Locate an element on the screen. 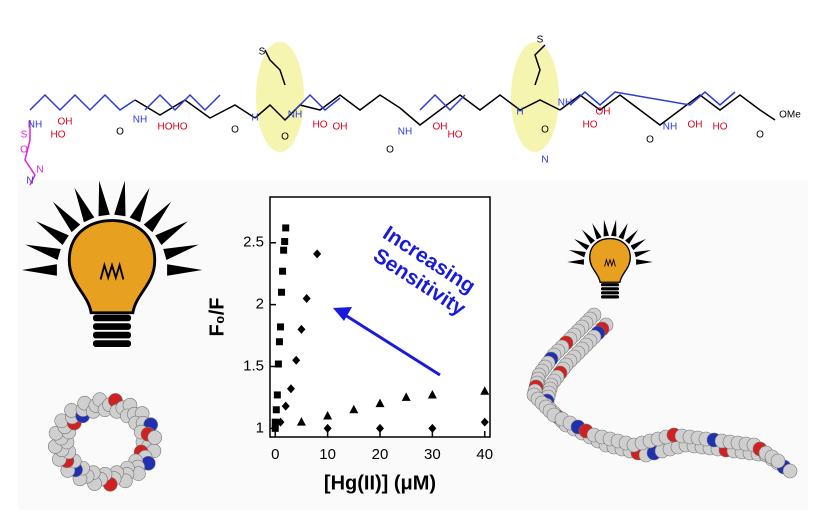  y-tick-label: 2 is located at coordinates (260, 304).